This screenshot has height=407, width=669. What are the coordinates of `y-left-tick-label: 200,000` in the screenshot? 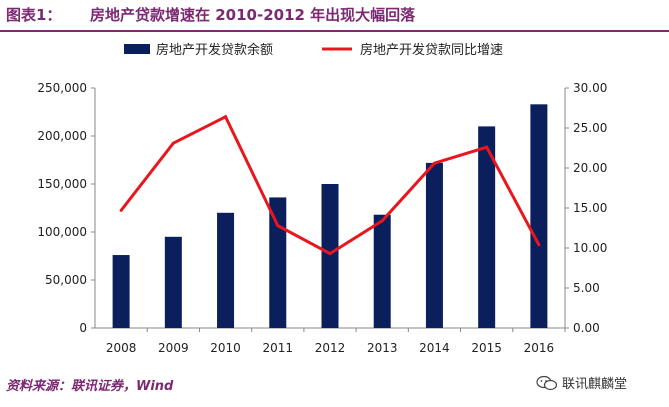 It's located at (62, 136).